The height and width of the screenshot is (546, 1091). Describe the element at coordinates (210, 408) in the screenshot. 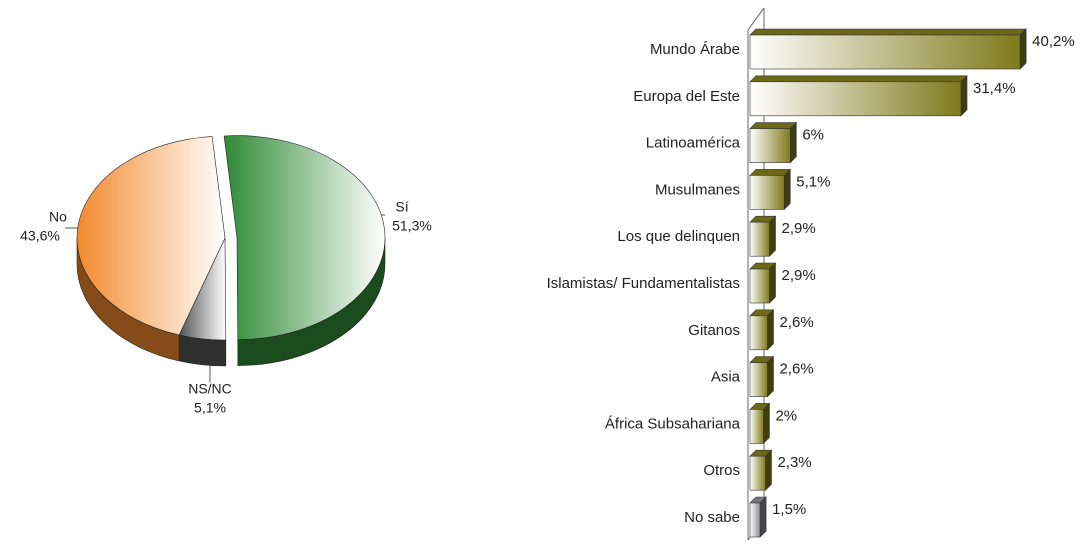

I see `slice-value-label: 5,1%` at that location.